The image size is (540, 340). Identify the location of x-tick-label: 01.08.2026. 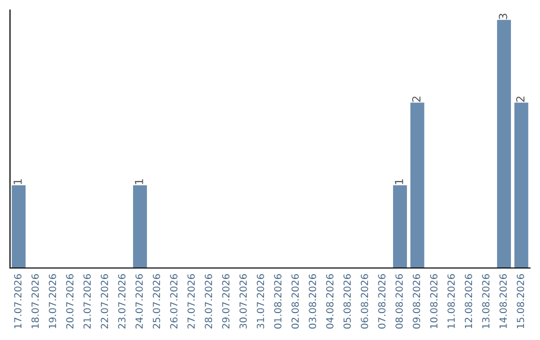
(278, 301).